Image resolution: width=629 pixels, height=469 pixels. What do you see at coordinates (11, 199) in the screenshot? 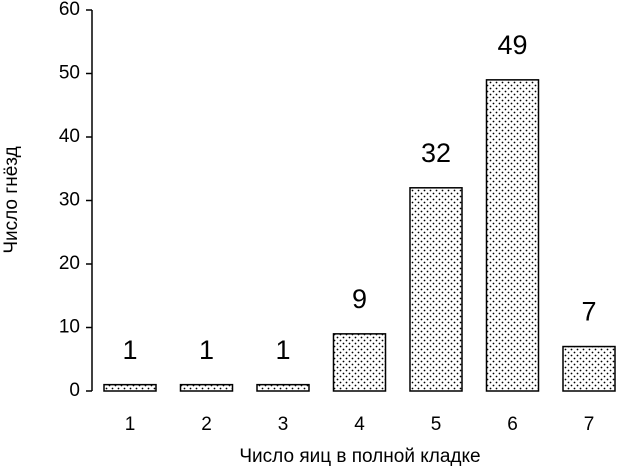
I see `y-axis-title: Число гнёзд` at bounding box center [11, 199].